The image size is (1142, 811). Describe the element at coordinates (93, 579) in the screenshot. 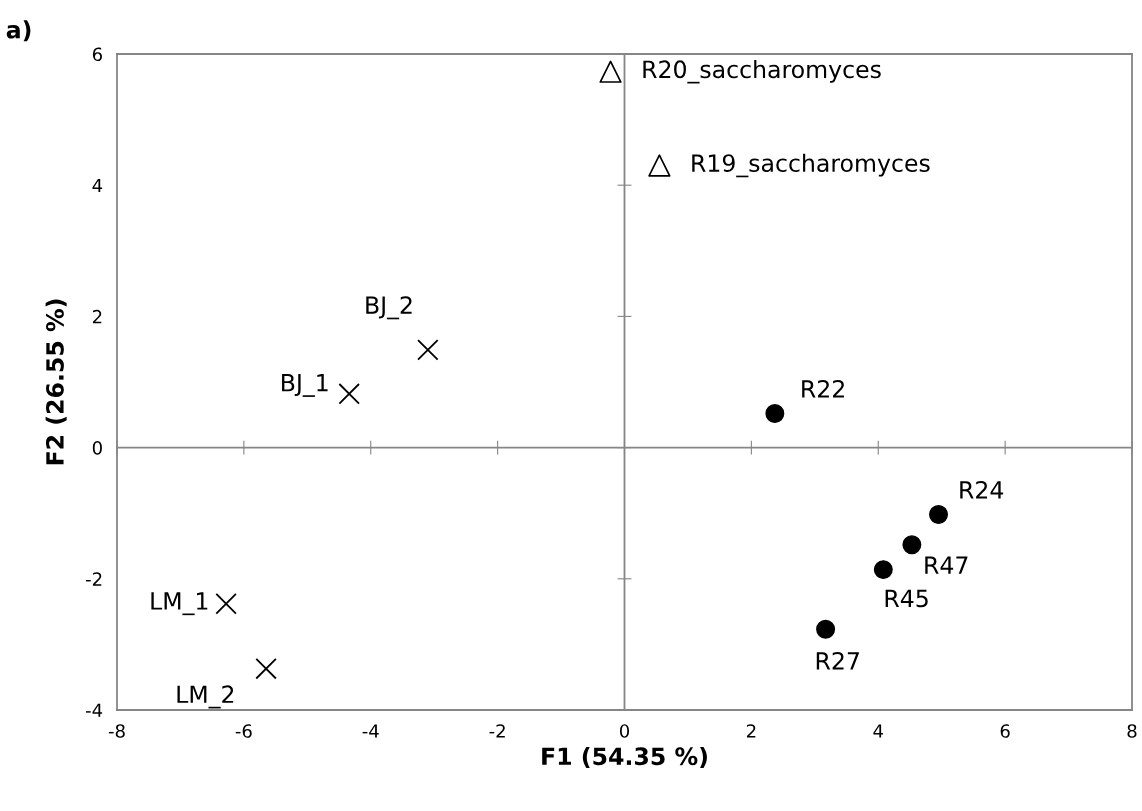

I see `y-tick-label: -2` at that location.